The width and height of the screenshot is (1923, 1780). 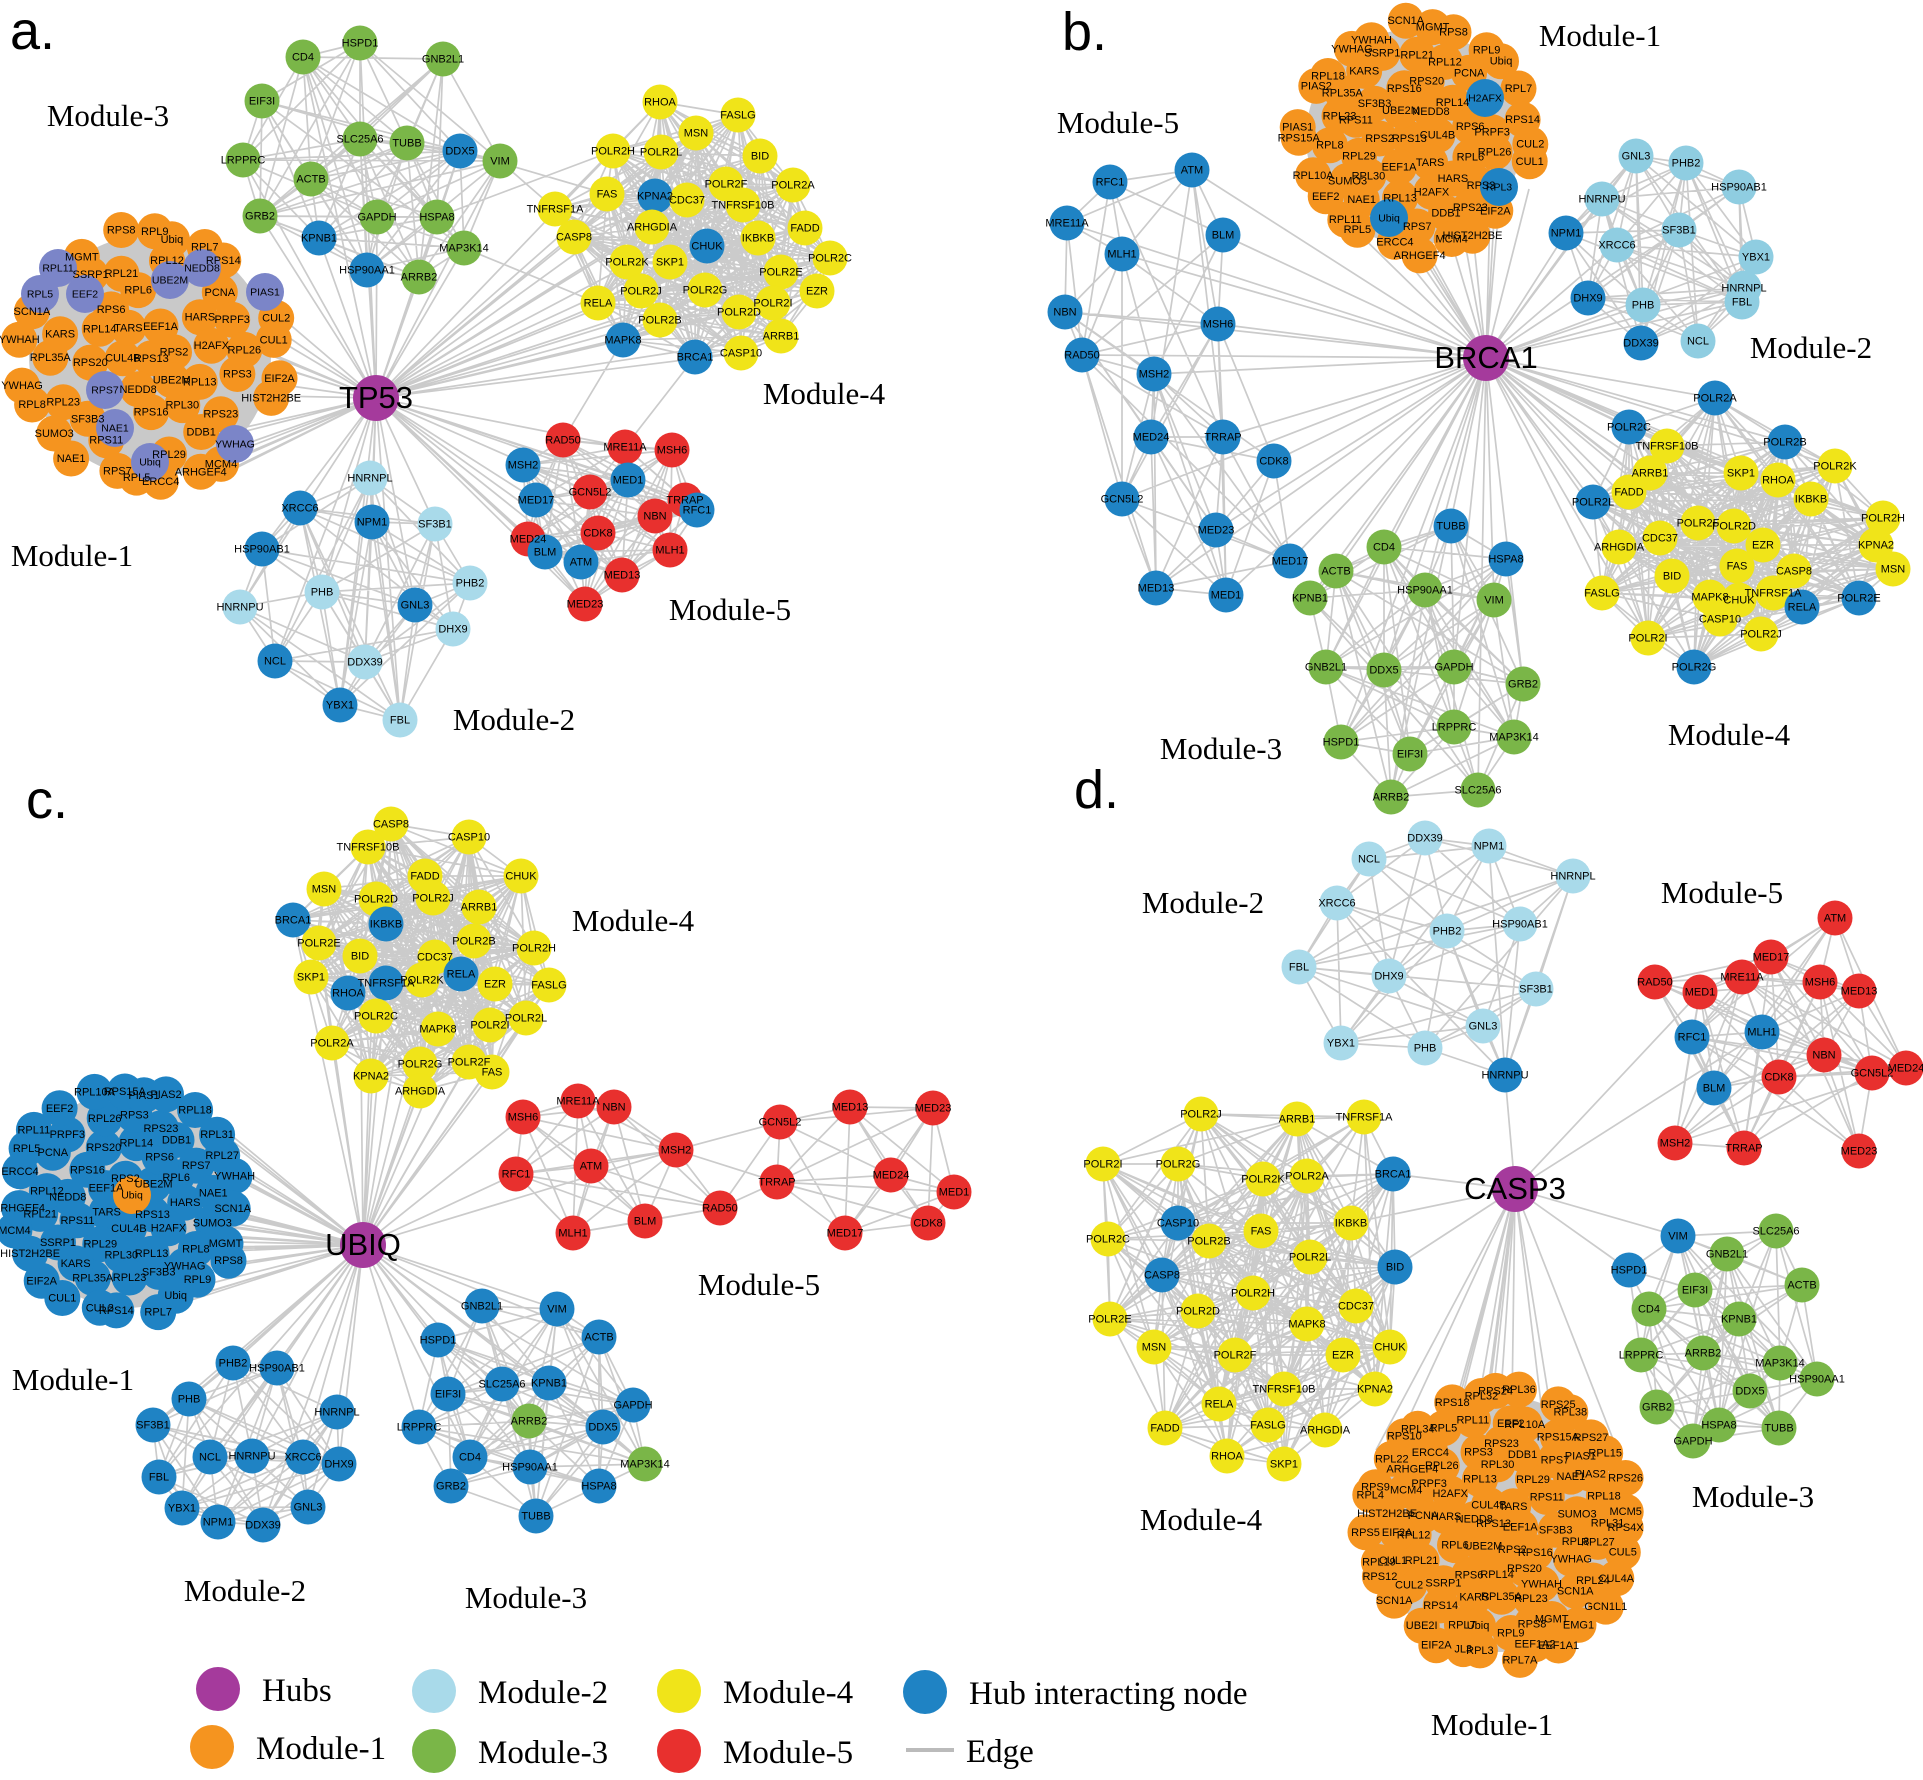 I want to click on svg-text: RPL13, so click(x=1480, y=1480).